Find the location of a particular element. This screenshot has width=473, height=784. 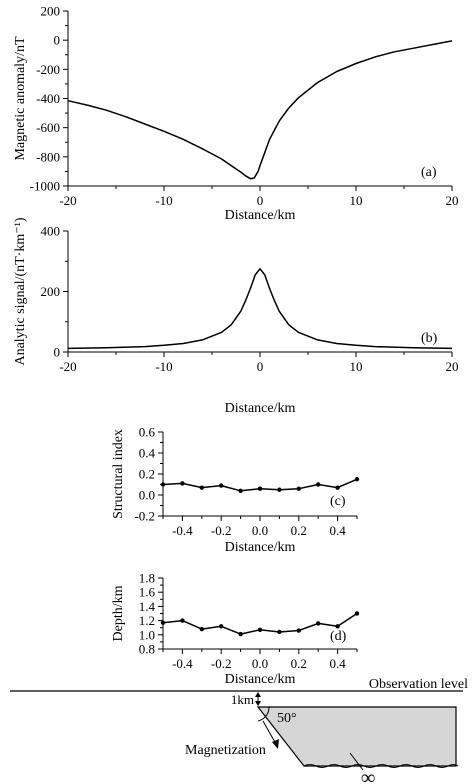

d-y-tick-label: 1.0 is located at coordinates (147, 634).